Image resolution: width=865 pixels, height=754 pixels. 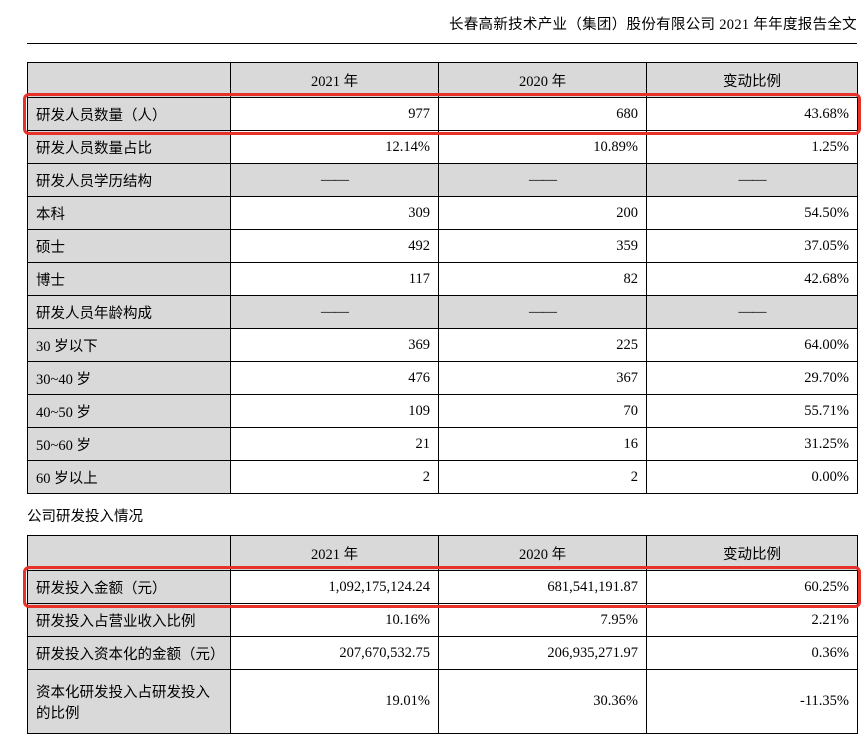 I want to click on value-2020-cell: 2, so click(x=542, y=477).